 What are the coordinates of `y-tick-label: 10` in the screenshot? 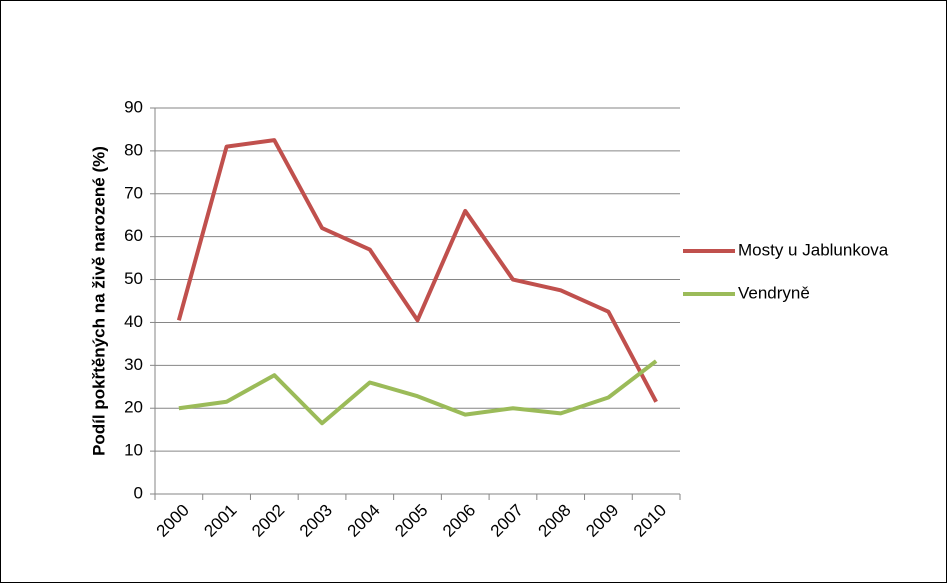 It's located at (133, 450).